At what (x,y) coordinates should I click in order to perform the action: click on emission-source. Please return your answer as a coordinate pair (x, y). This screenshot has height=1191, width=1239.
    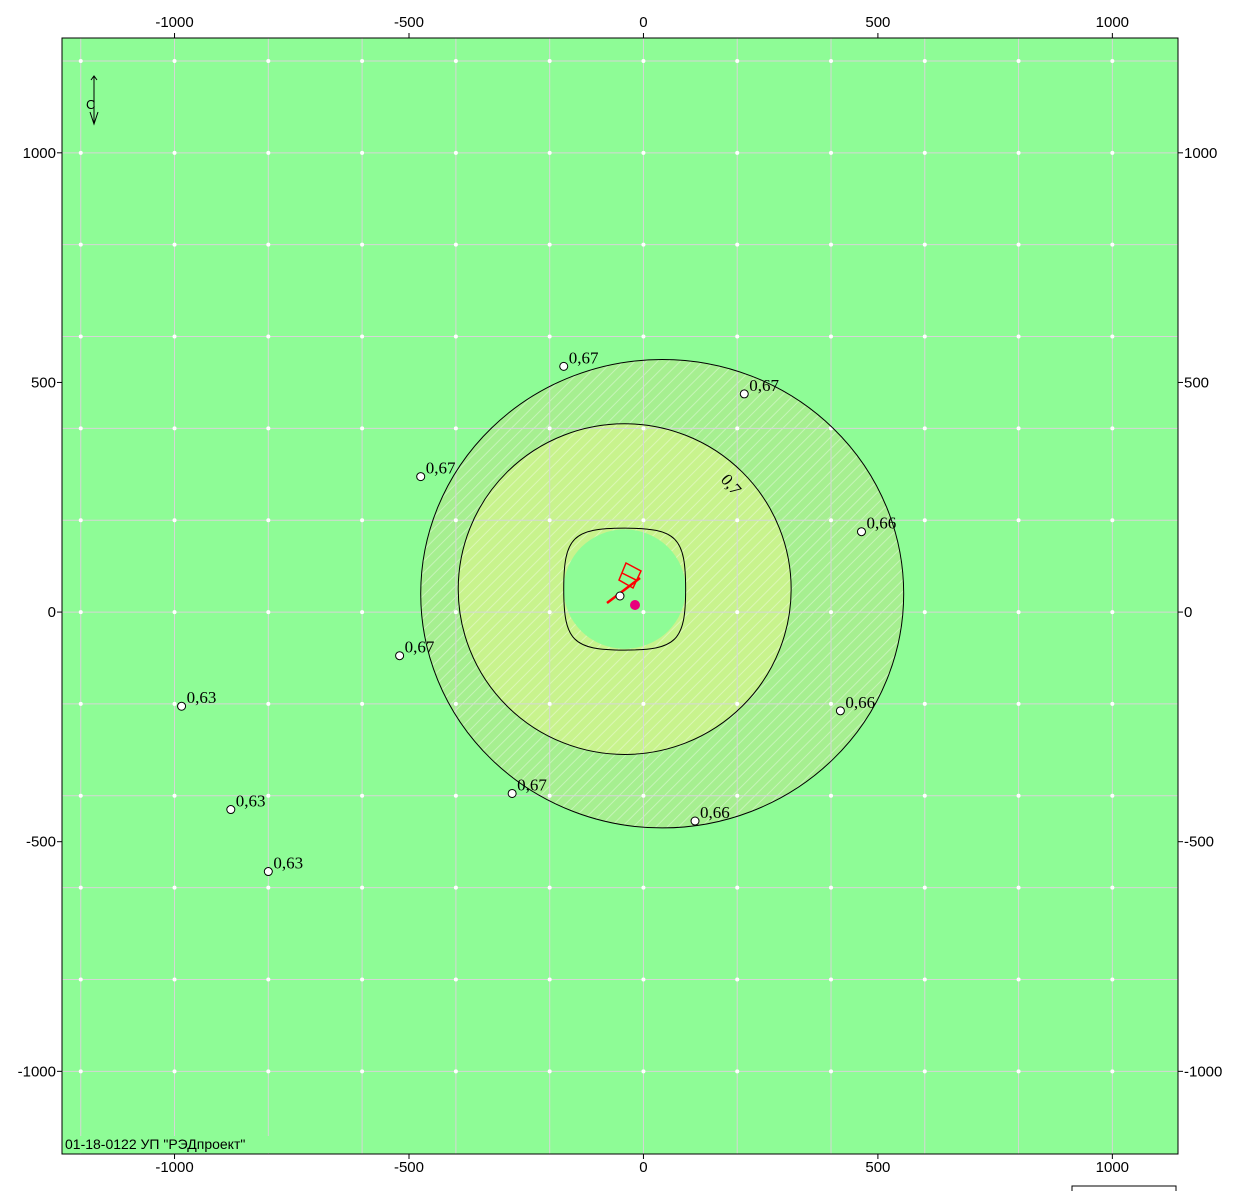
    Looking at the image, I should click on (624, 585).